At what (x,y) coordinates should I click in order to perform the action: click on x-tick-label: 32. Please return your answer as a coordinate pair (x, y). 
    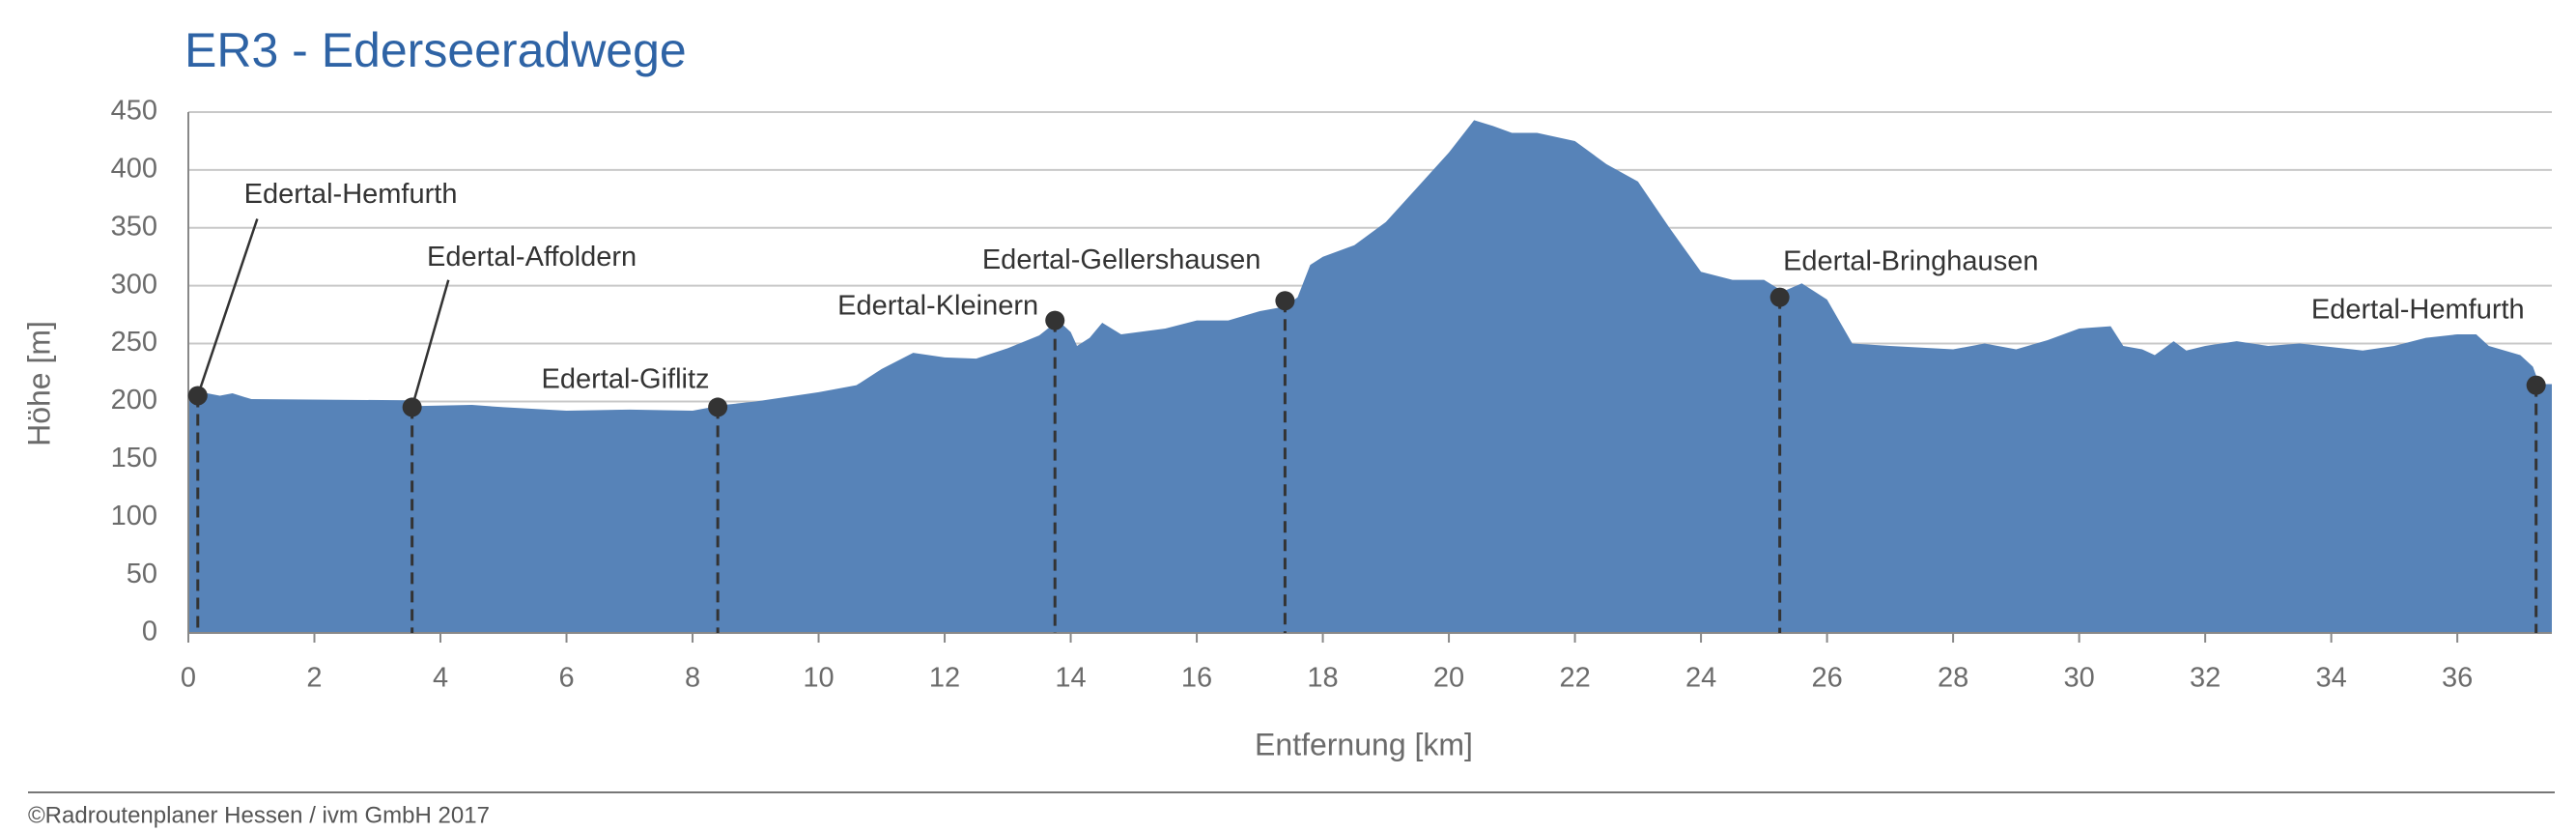
    Looking at the image, I should click on (2205, 678).